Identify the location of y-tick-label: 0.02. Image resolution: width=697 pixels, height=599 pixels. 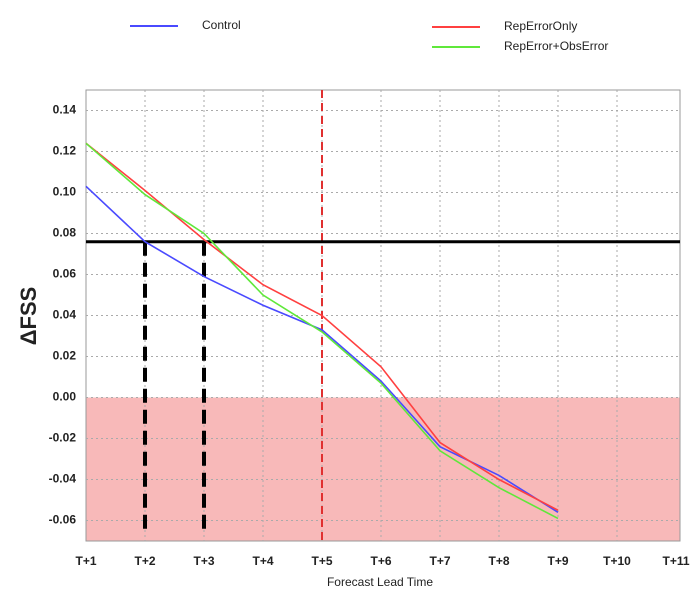
(65, 356).